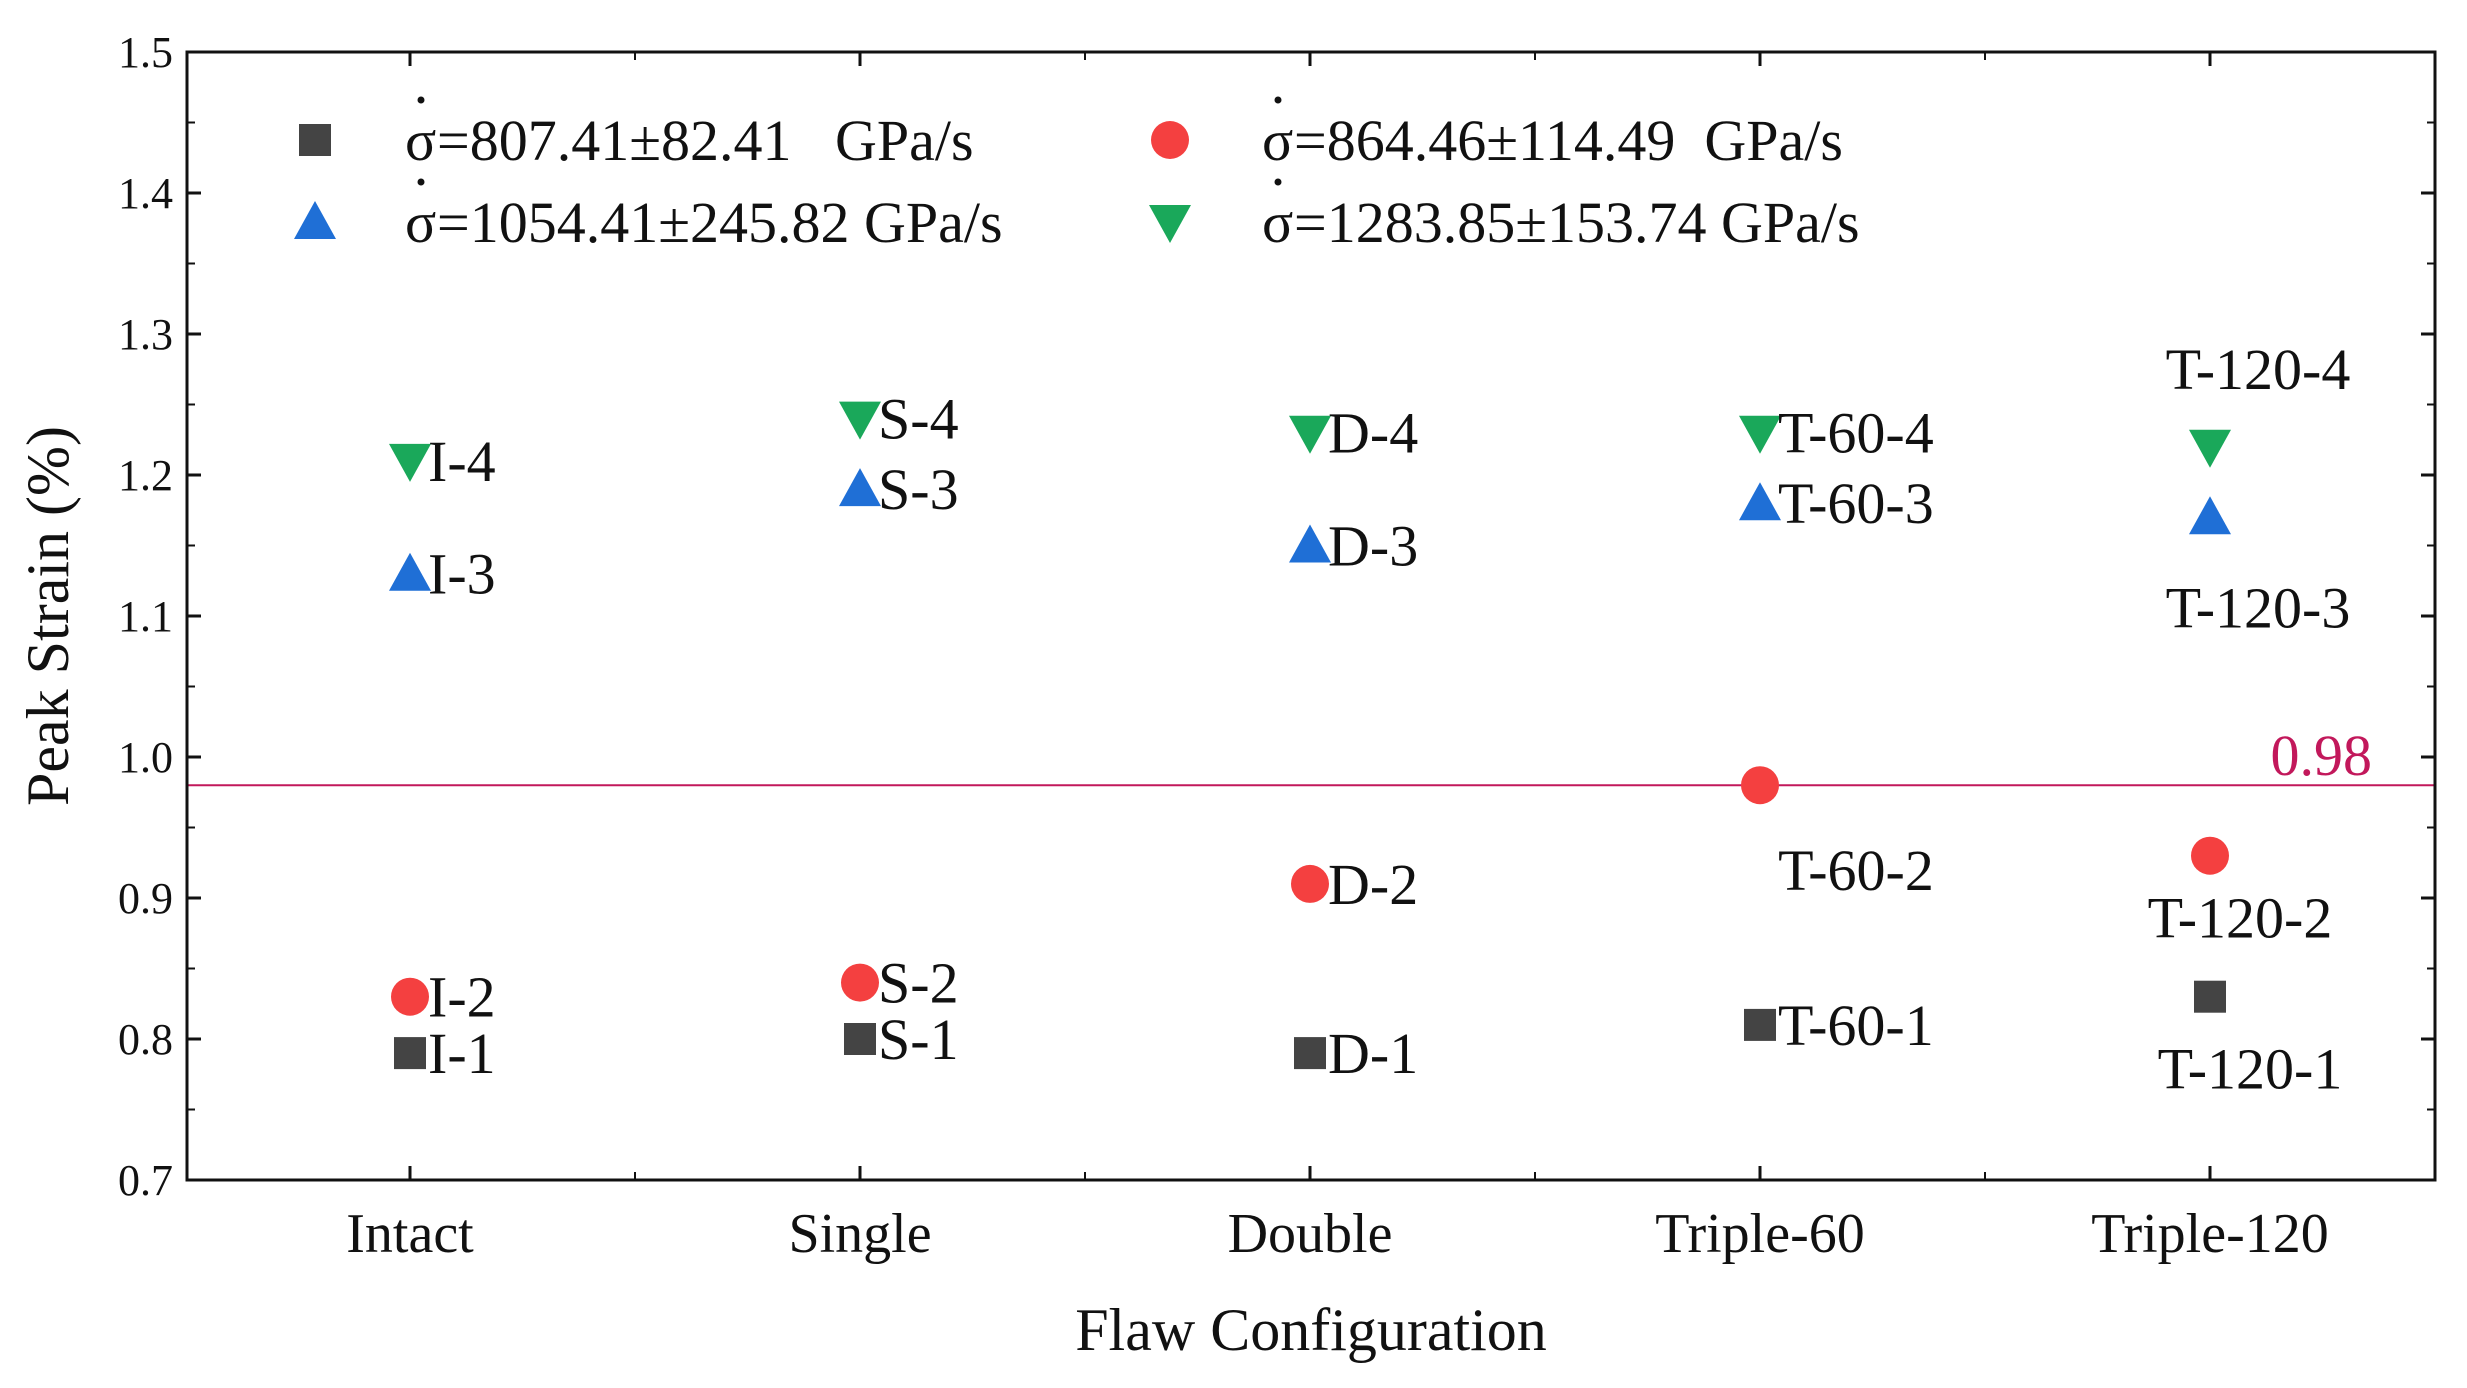 The image size is (2467, 1388). I want to click on data-point-label: I-3, so click(462, 574).